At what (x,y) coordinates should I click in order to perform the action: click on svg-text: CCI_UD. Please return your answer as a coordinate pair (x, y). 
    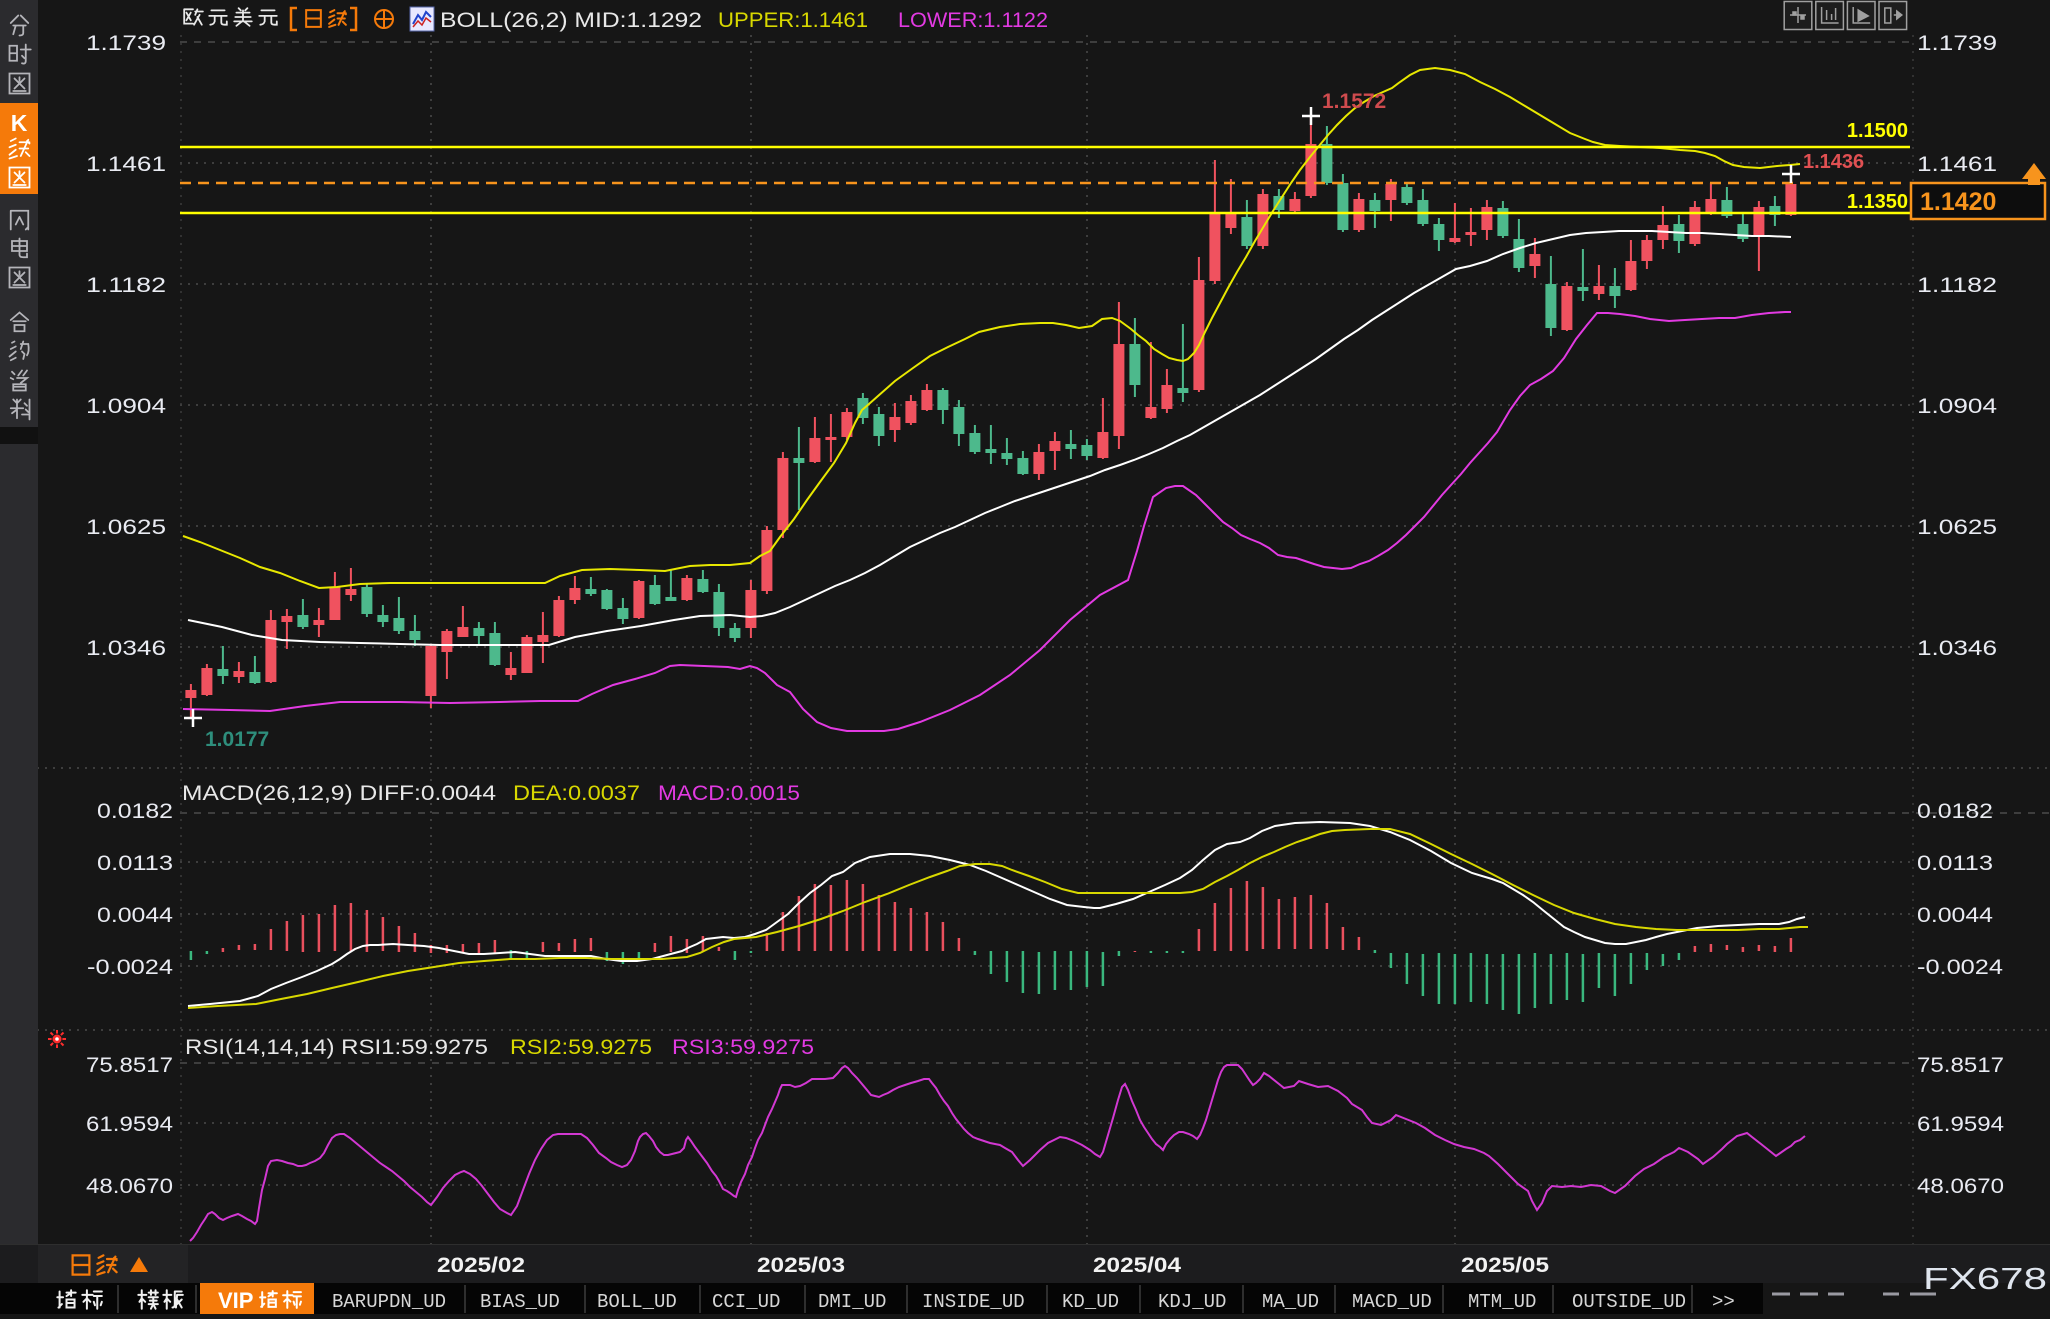
    Looking at the image, I should click on (746, 1302).